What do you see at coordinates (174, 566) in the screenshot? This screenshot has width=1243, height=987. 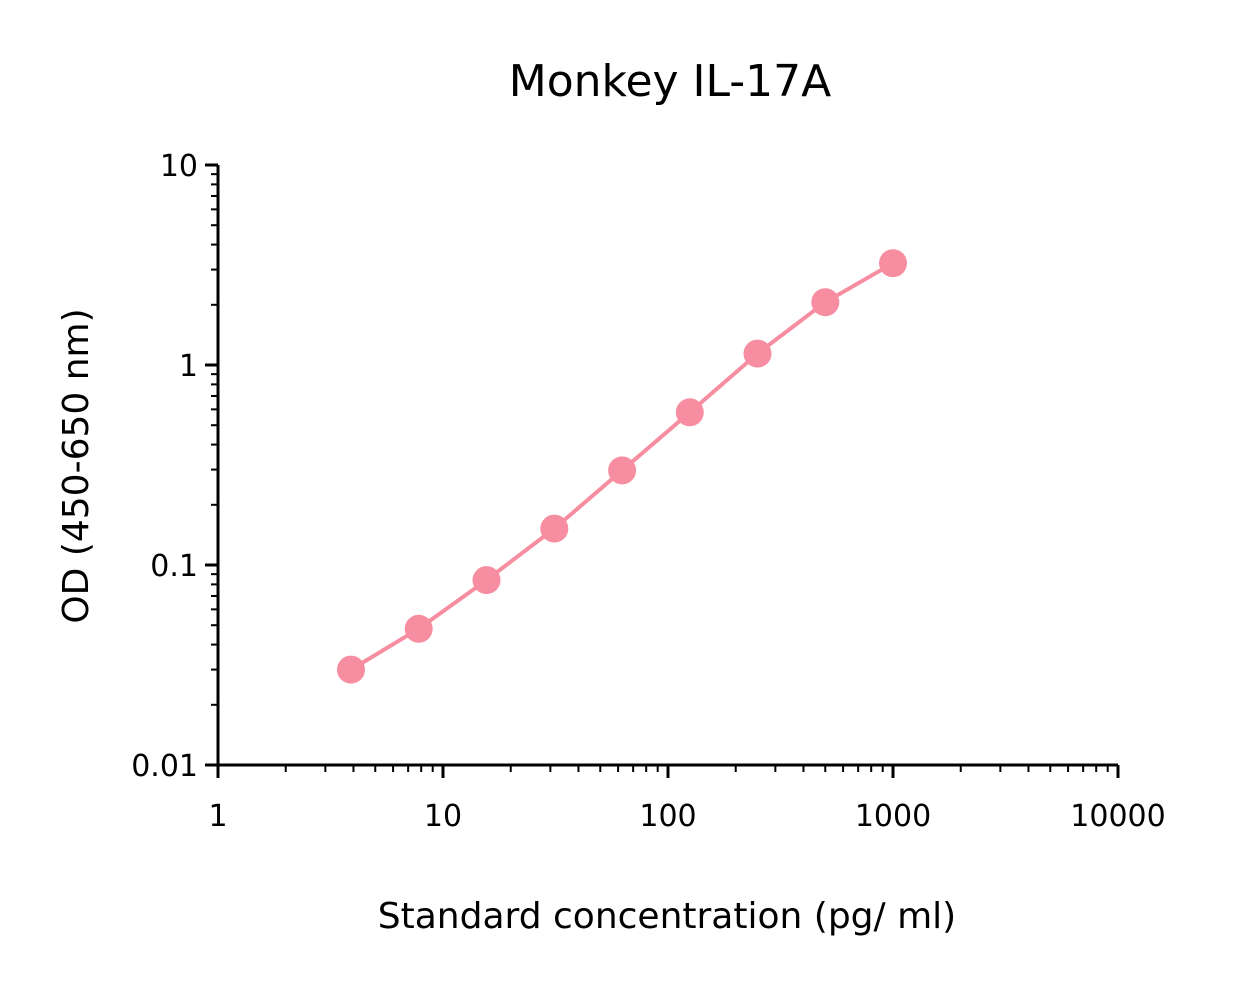 I see `y-tick-label: 0.1` at bounding box center [174, 566].